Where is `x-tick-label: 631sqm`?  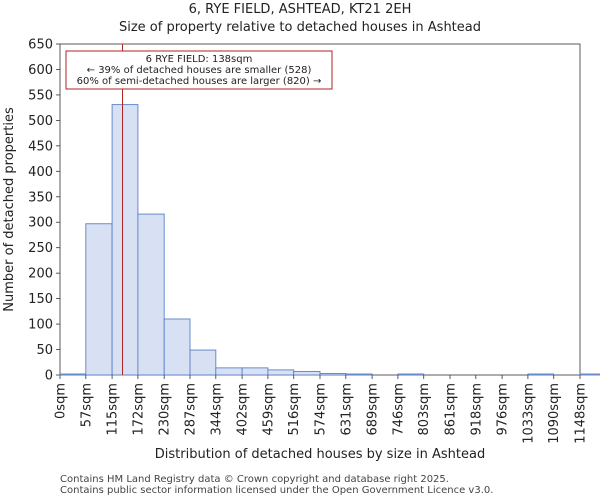 x-tick-label: 631sqm is located at coordinates (346, 409).